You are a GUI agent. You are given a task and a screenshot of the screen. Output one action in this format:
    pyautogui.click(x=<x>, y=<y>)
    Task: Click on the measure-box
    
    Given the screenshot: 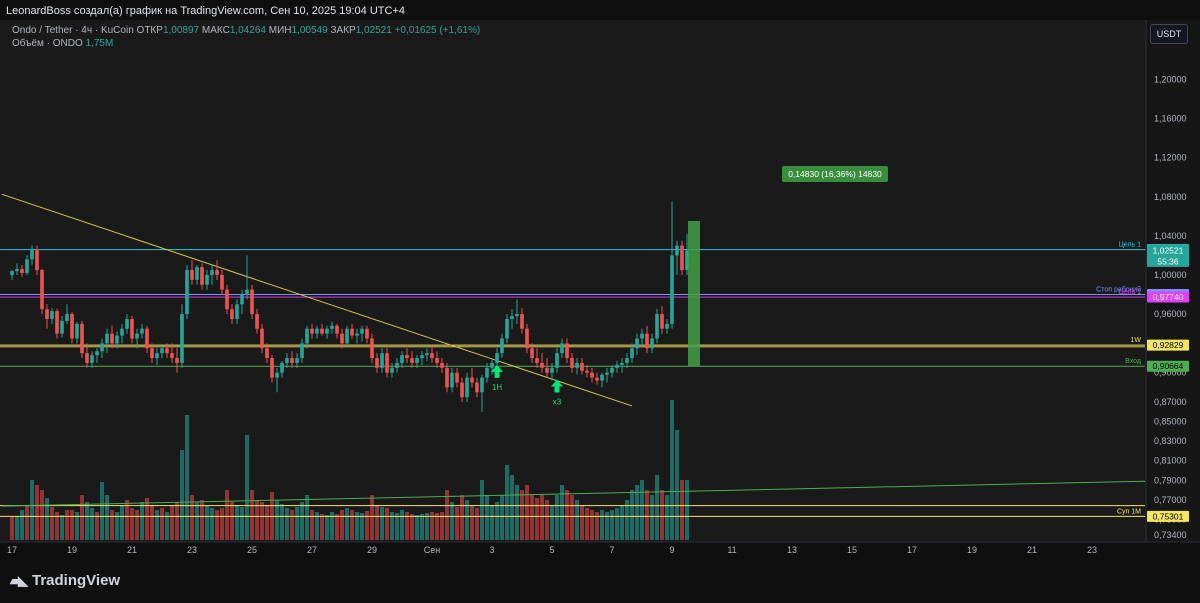 What is the action you would take?
    pyautogui.click(x=694, y=293)
    